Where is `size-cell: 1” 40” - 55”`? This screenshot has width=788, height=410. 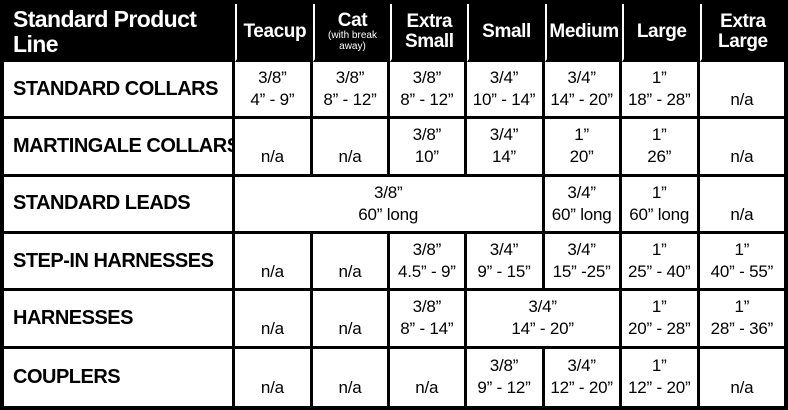
size-cell: 1” 40” - 55” is located at coordinates (741, 262).